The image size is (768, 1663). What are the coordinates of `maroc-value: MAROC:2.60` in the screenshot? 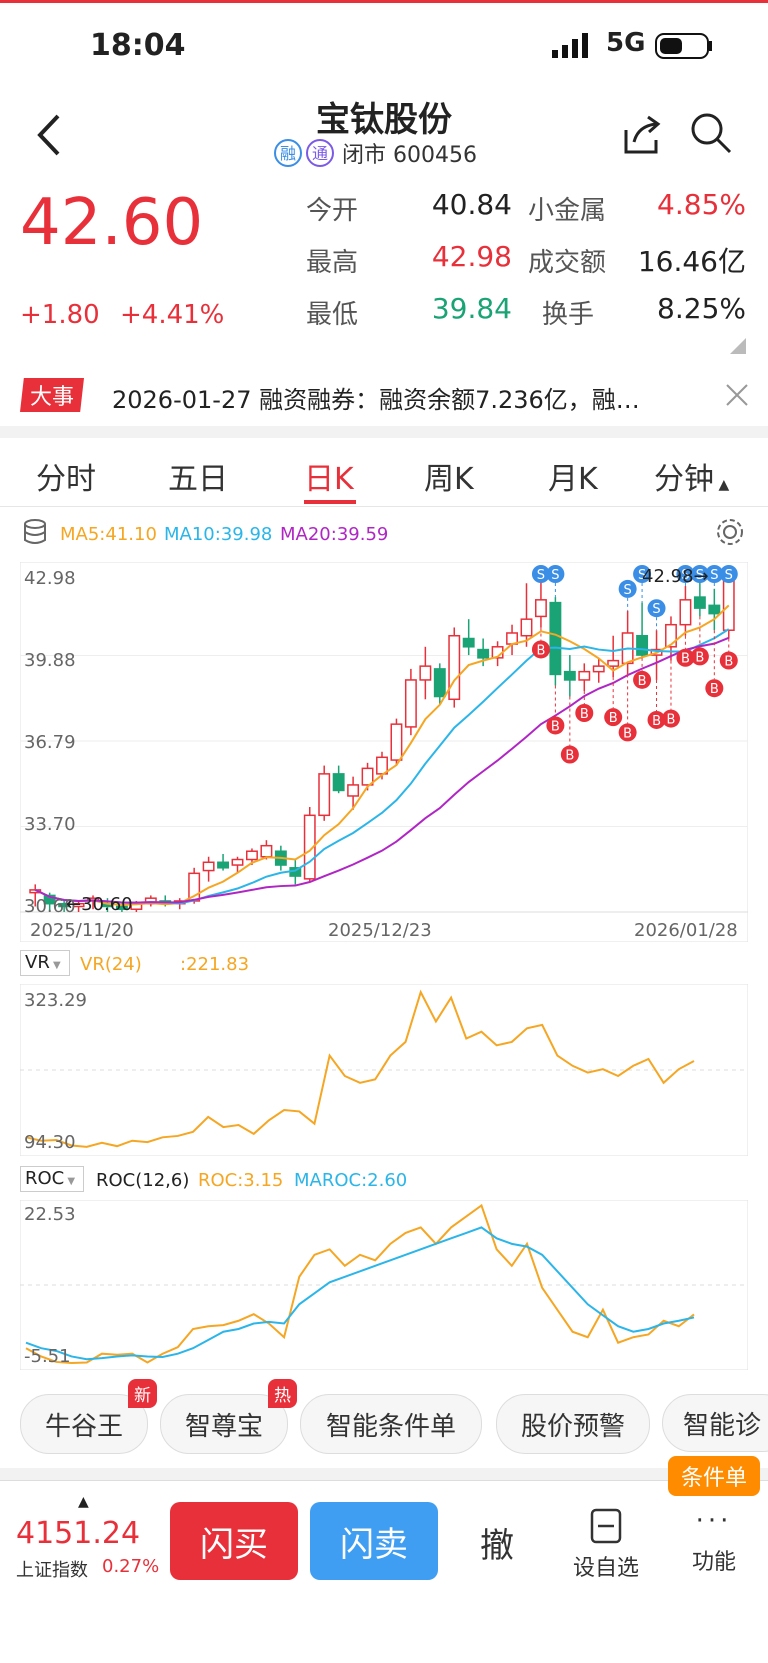 It's located at (351, 1180).